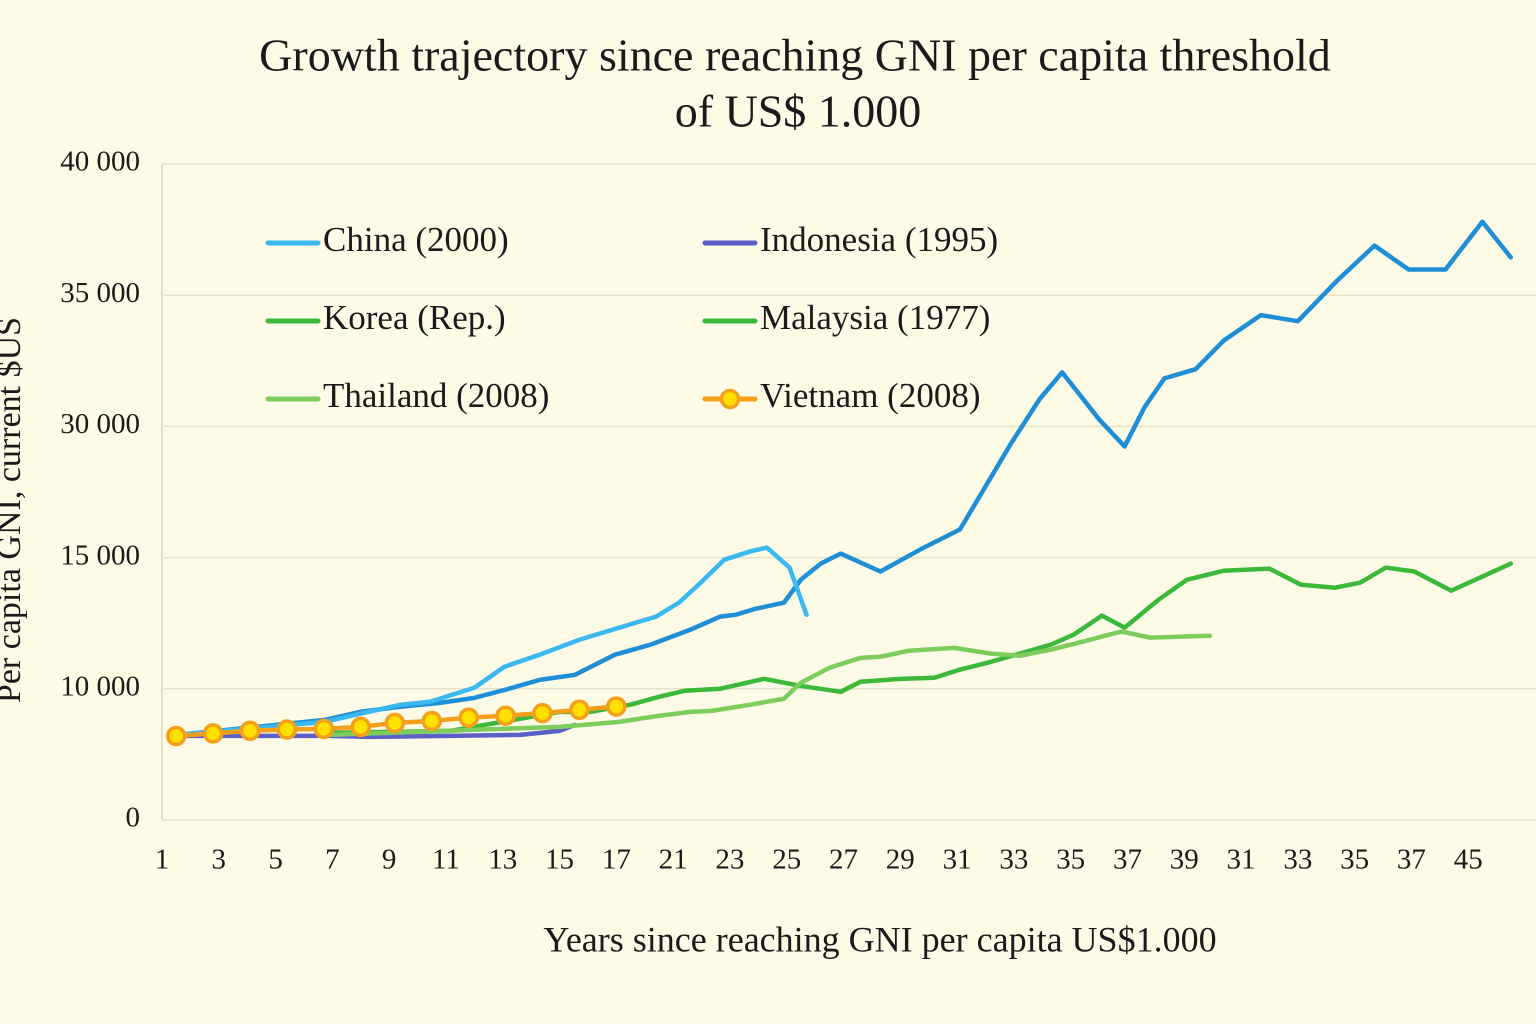  What do you see at coordinates (900, 860) in the screenshot?
I see `x-tick-label: 29` at bounding box center [900, 860].